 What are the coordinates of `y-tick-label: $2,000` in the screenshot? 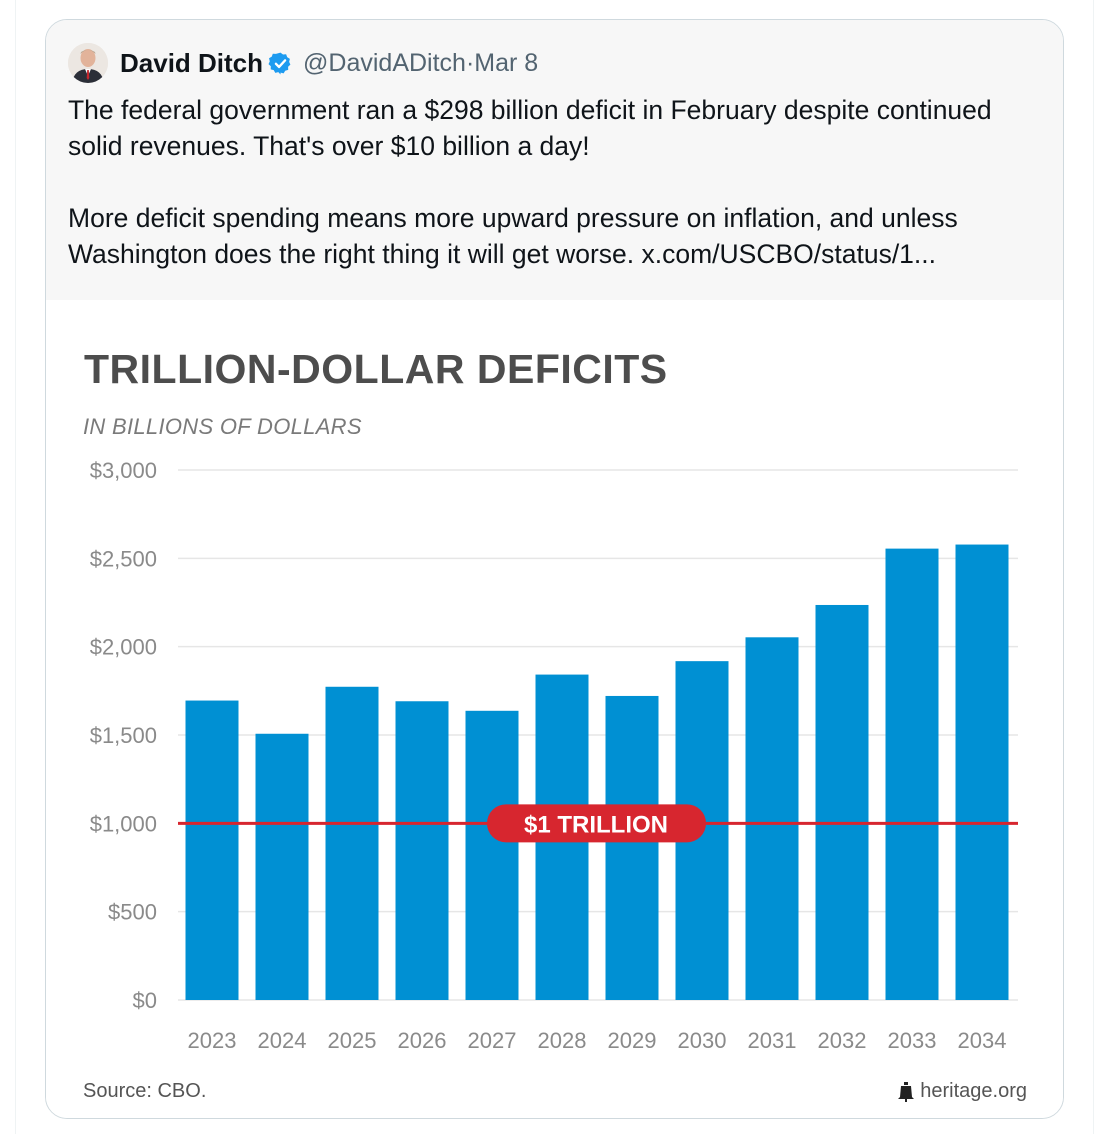 It's located at (123, 647).